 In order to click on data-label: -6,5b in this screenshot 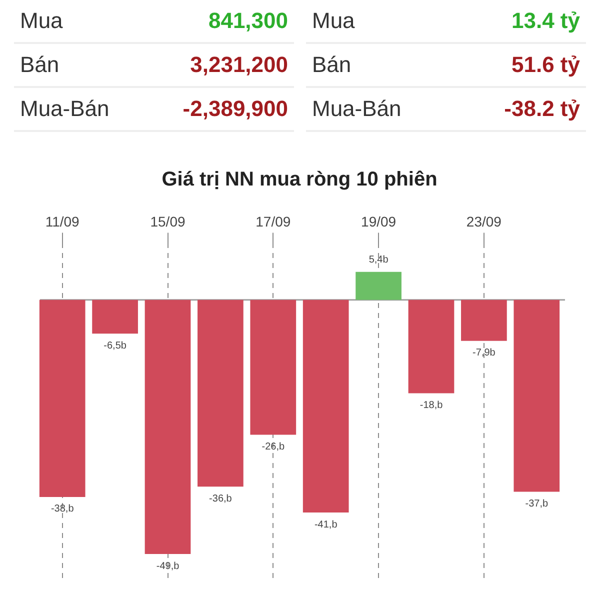, I will do `click(115, 346)`.